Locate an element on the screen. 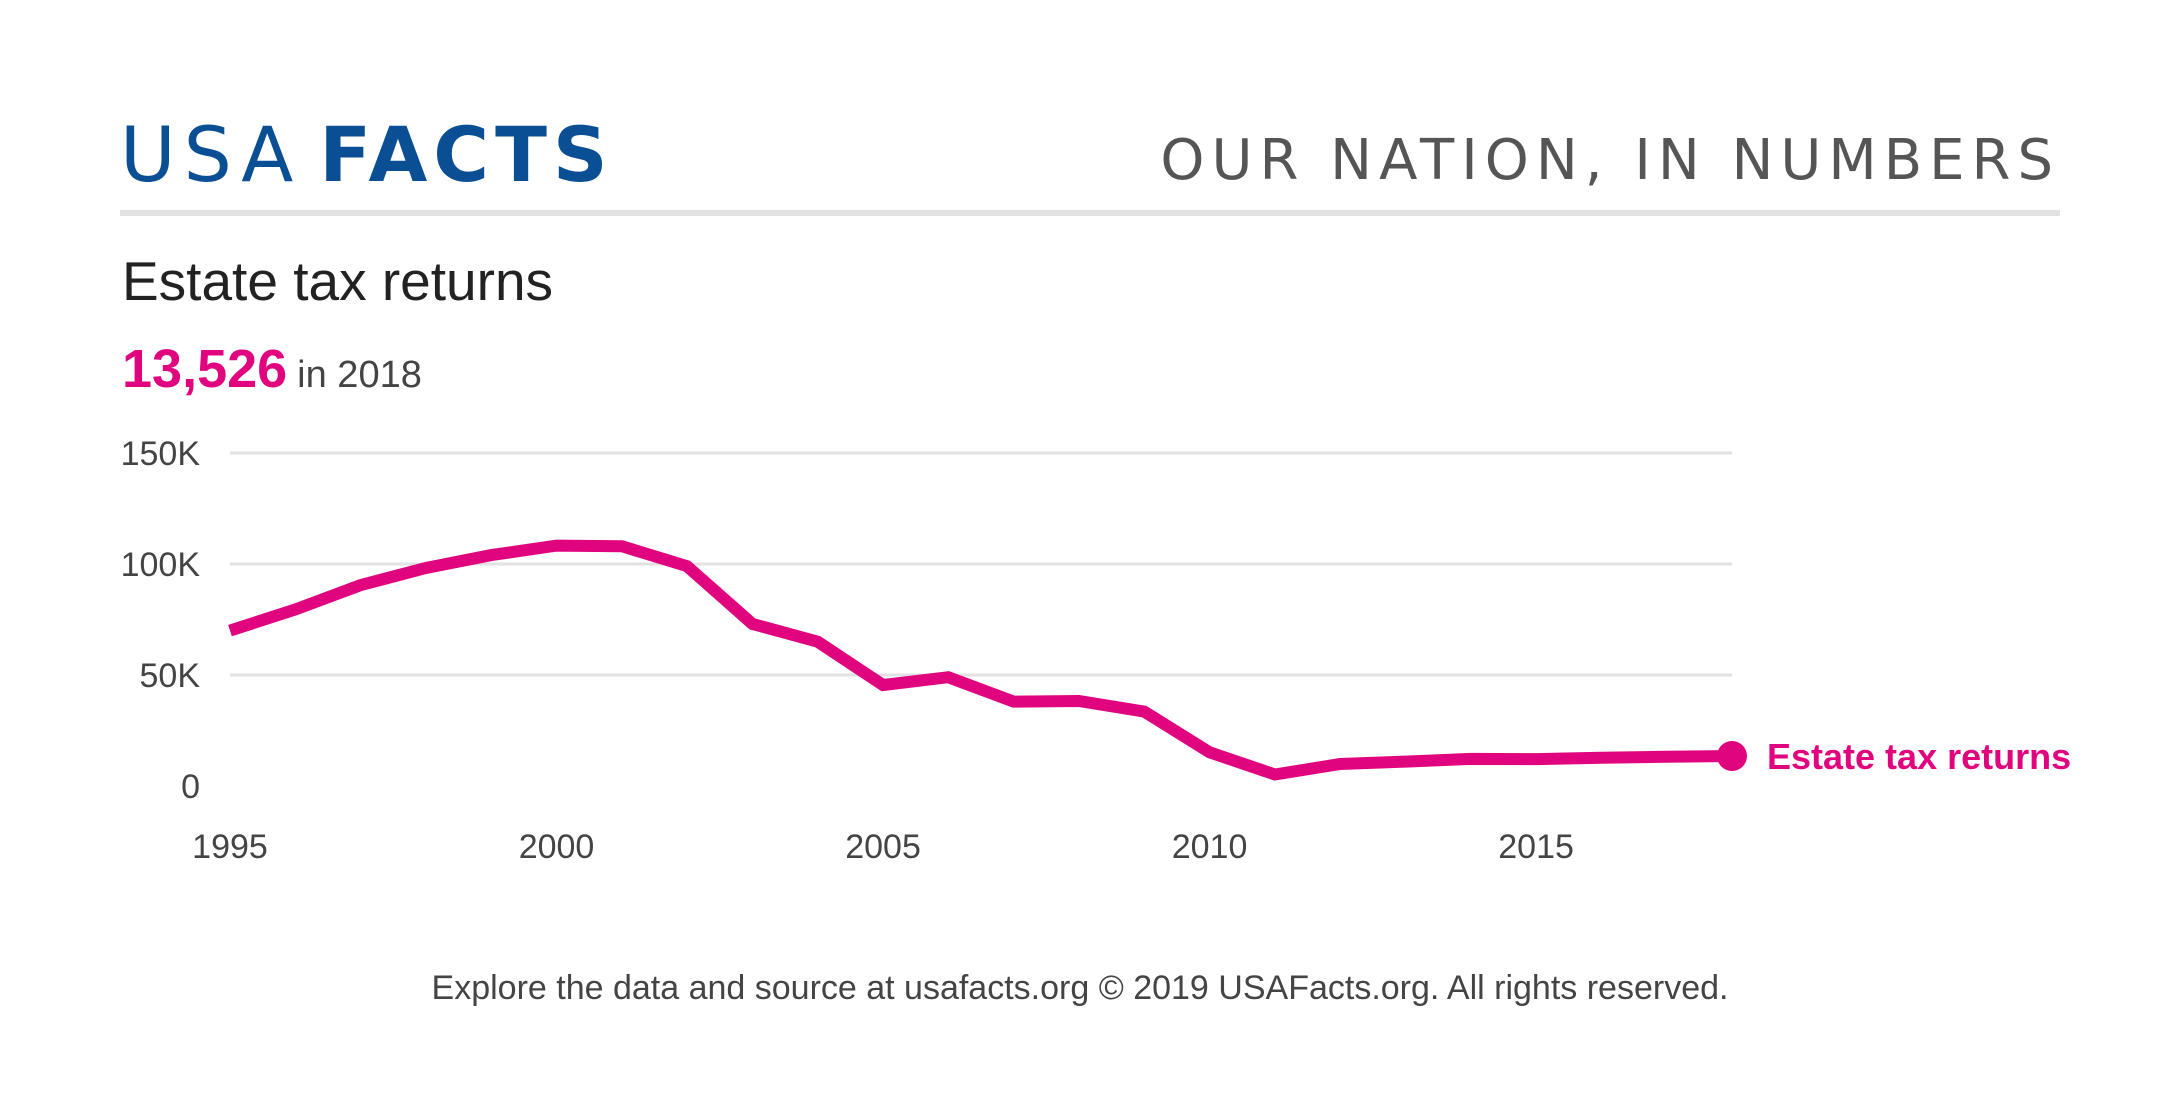 The width and height of the screenshot is (2160, 1107). y-tick-label: 150K is located at coordinates (161, 454).